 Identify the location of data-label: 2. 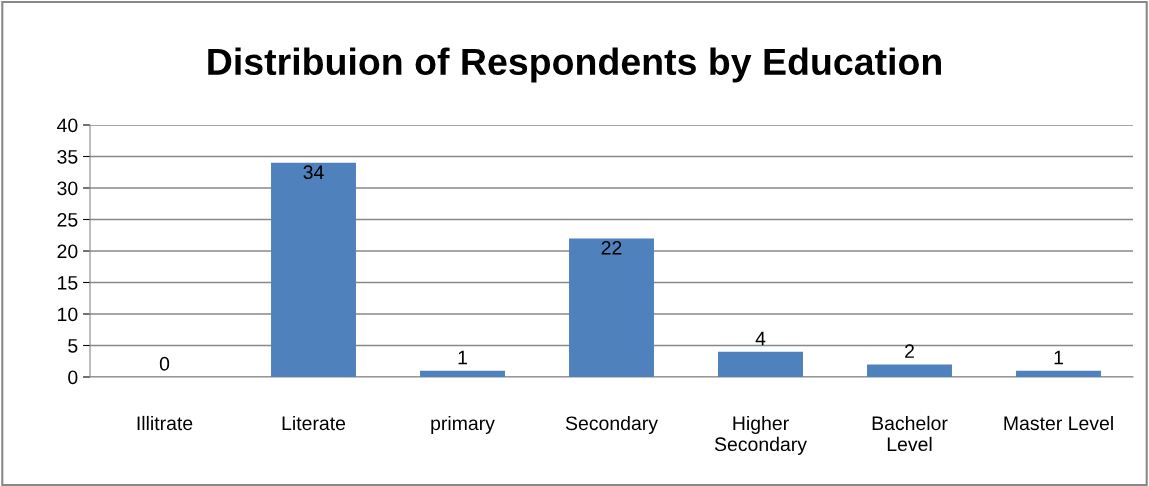
(909, 351).